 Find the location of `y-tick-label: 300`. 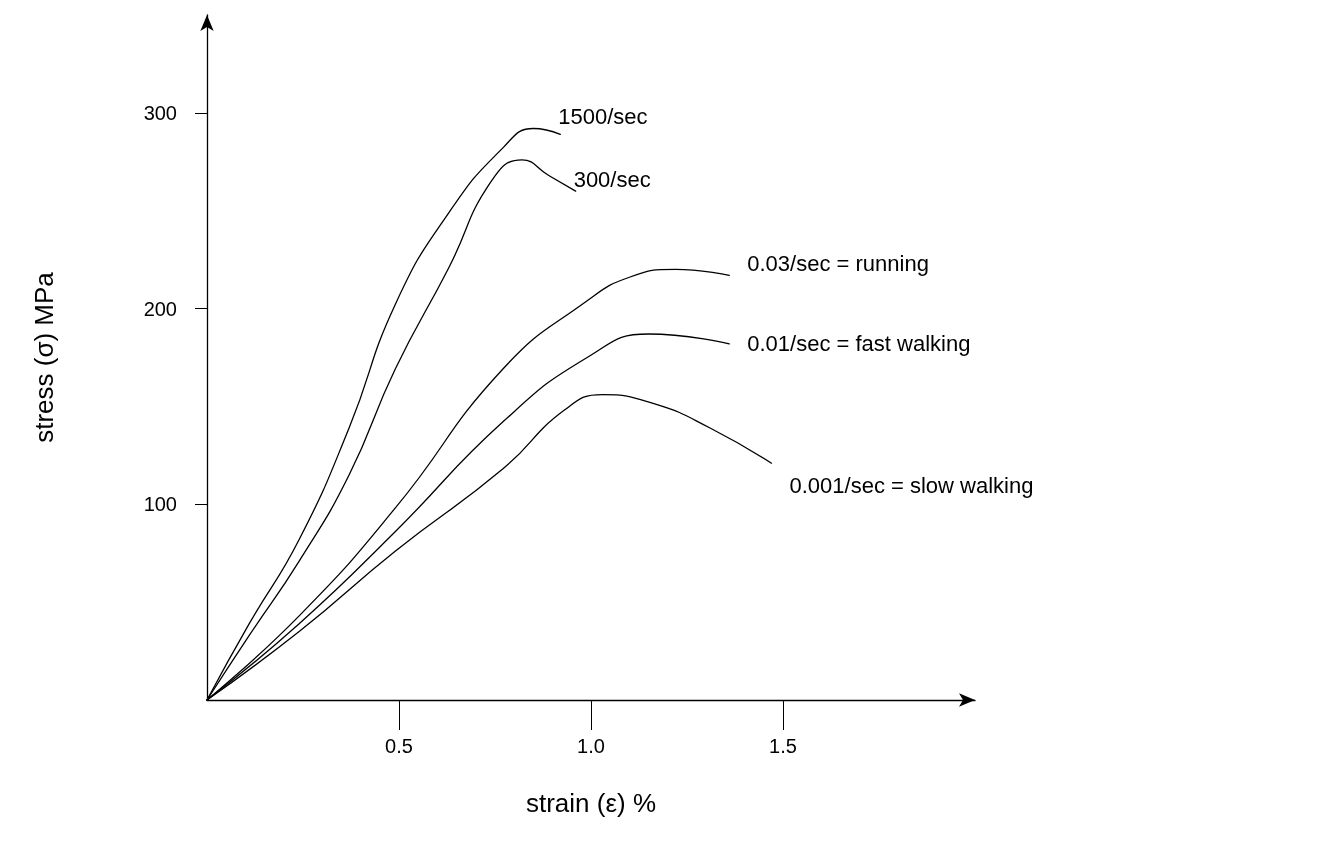

y-tick-label: 300 is located at coordinates (160, 112).